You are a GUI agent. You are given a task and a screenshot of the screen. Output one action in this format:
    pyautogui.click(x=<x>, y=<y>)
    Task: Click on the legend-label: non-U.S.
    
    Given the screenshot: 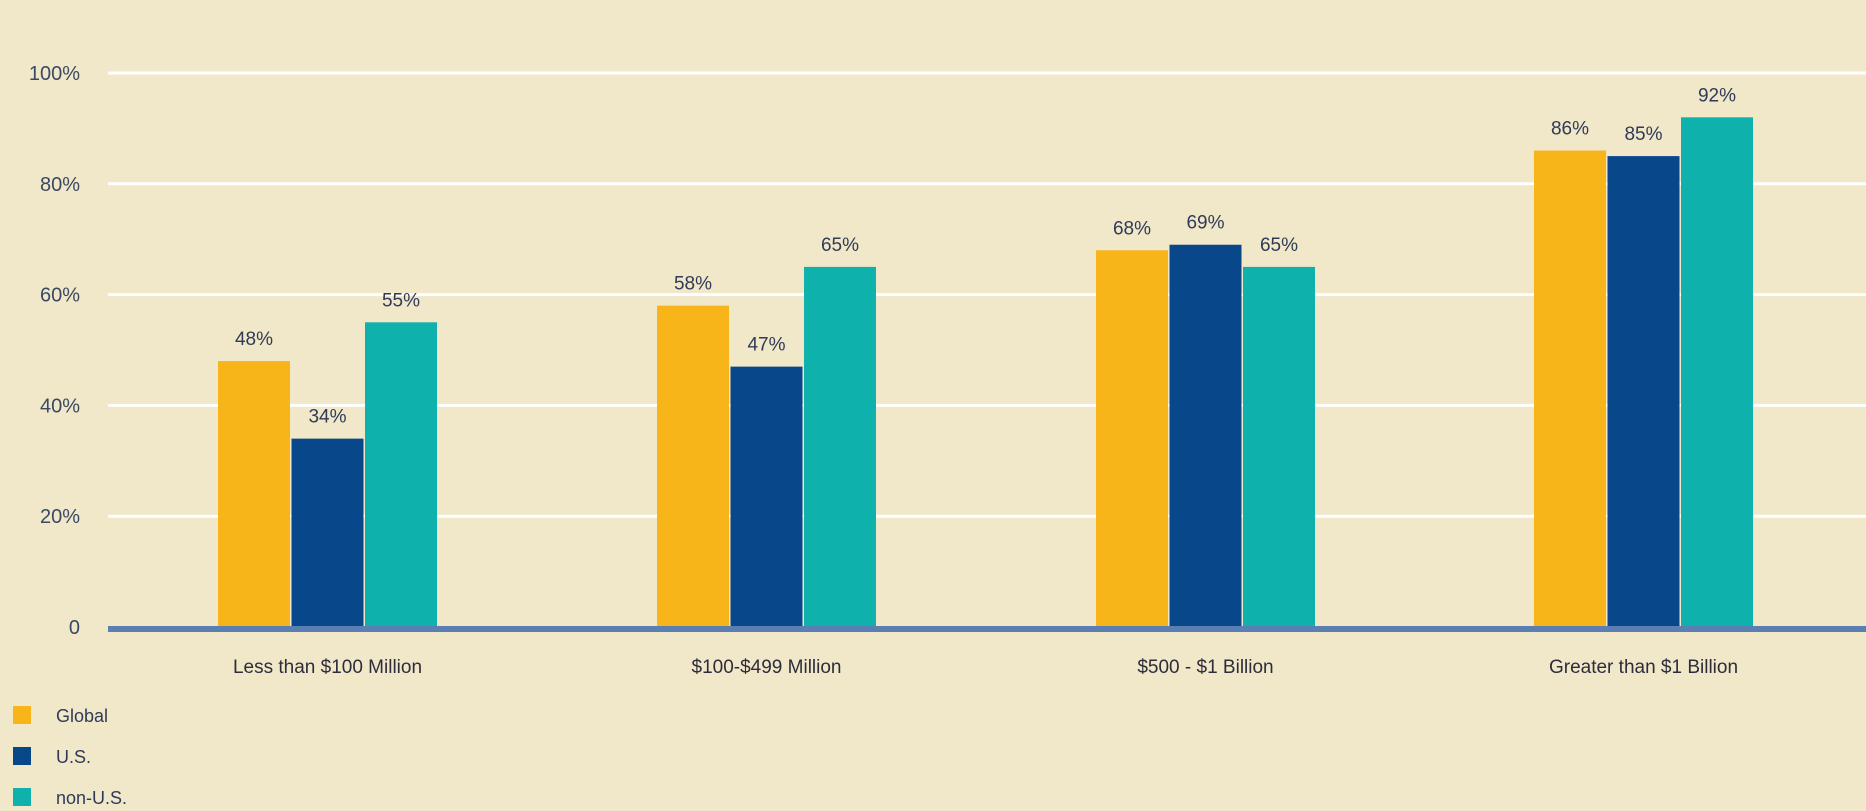 What is the action you would take?
    pyautogui.click(x=91, y=798)
    